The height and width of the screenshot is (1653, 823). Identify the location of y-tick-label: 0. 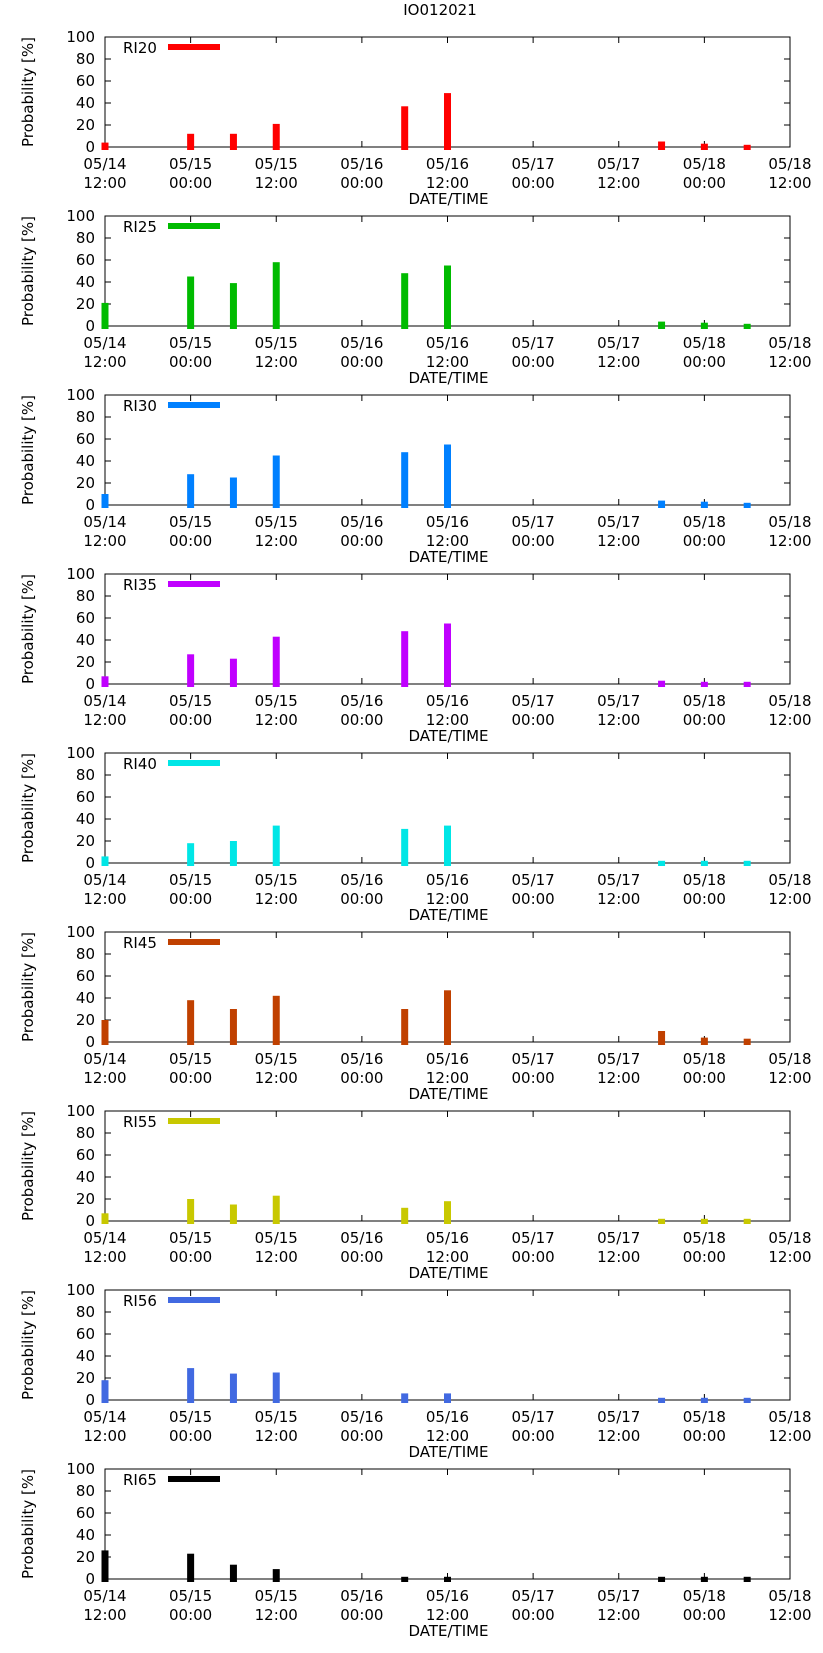
(90, 684).